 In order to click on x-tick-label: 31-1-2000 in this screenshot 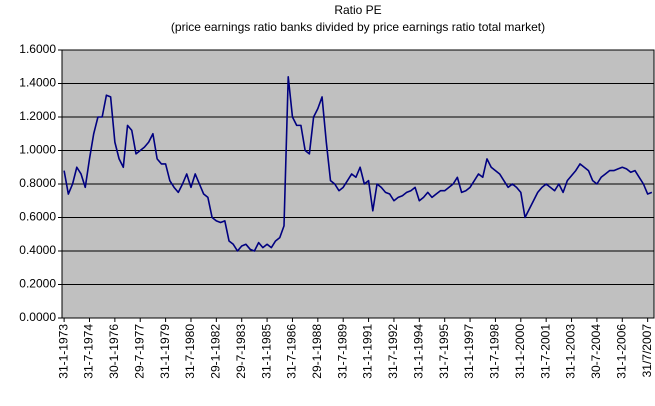, I will do `click(520, 351)`.